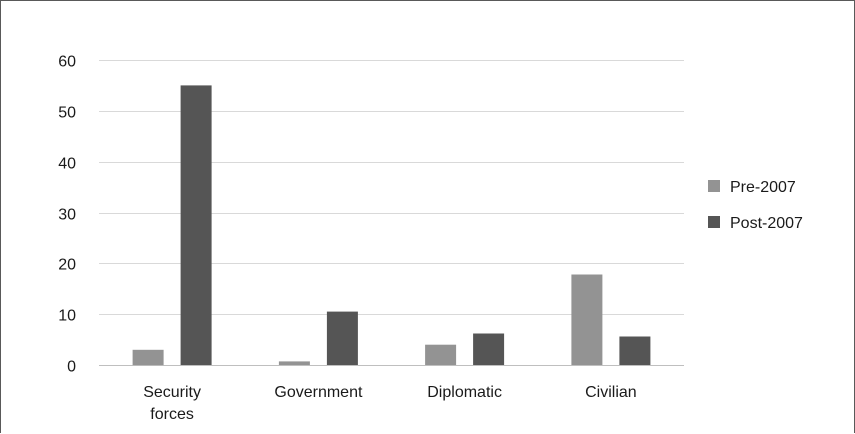  Describe the element at coordinates (714, 222) in the screenshot. I see `legend-swatch-post-2007` at that location.